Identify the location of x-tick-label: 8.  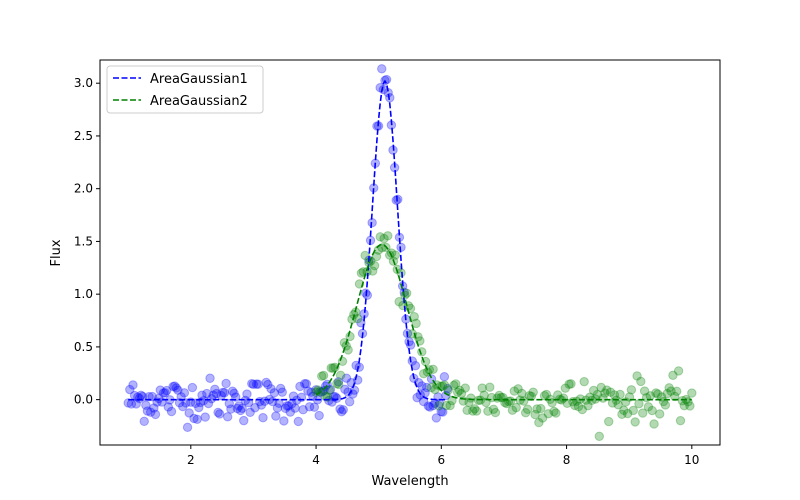
(567, 460).